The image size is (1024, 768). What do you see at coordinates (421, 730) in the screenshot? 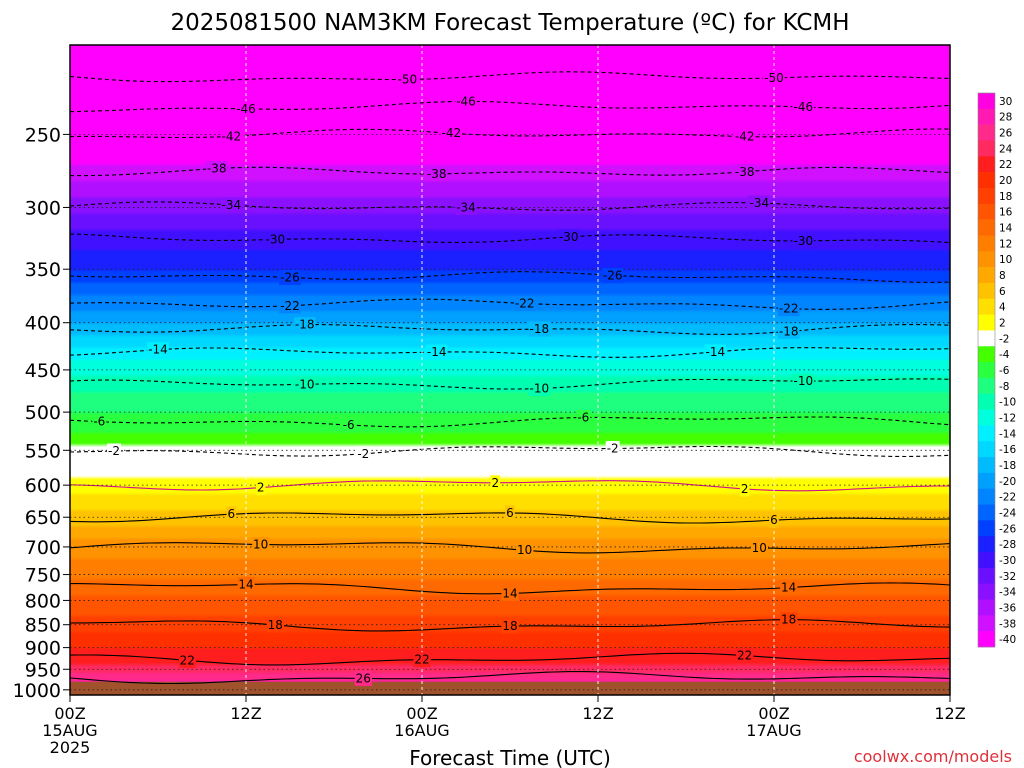
I see `x-tick-label: 16AUG` at bounding box center [421, 730].